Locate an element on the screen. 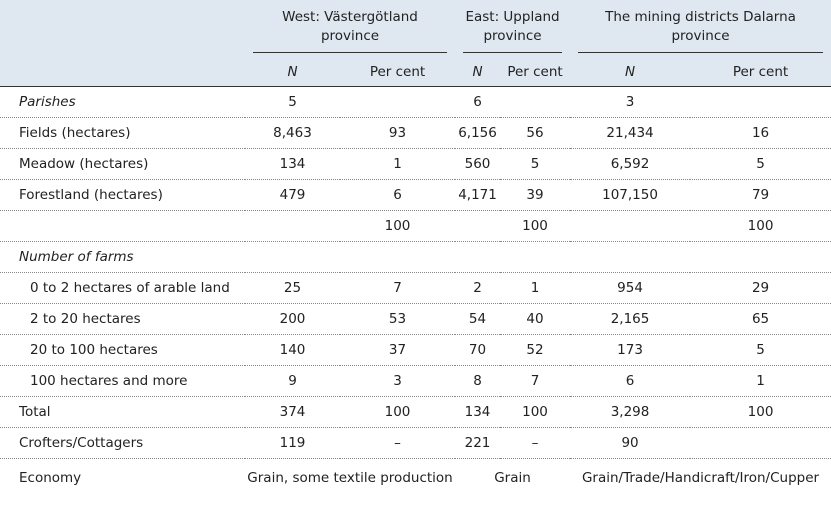 This screenshot has width=831, height=512. table-cell: 221 is located at coordinates (477, 443).